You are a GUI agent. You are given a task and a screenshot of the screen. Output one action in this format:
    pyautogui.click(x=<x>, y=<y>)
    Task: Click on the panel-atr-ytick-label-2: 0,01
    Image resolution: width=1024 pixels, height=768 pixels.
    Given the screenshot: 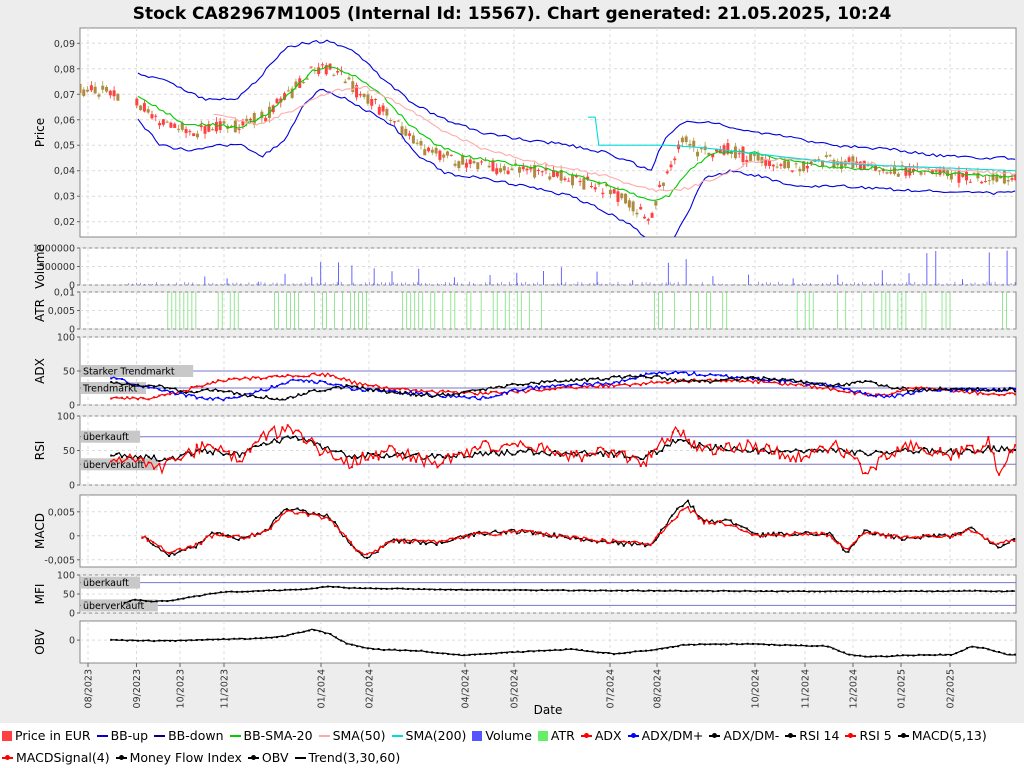 What is the action you would take?
    pyautogui.click(x=64, y=293)
    